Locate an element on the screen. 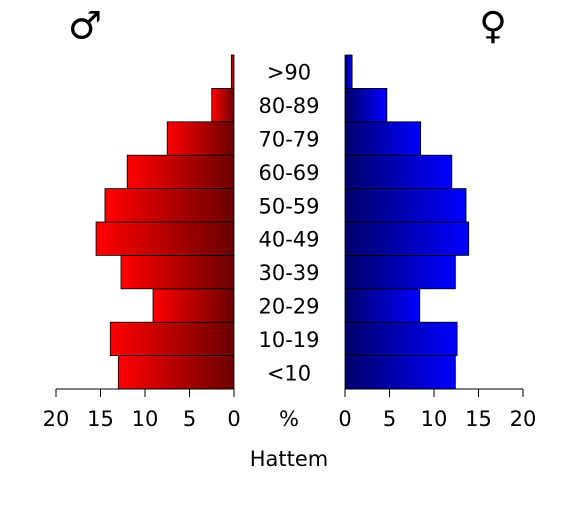 The height and width of the screenshot is (516, 579). legend-label: ♀ is located at coordinates (493, 26).